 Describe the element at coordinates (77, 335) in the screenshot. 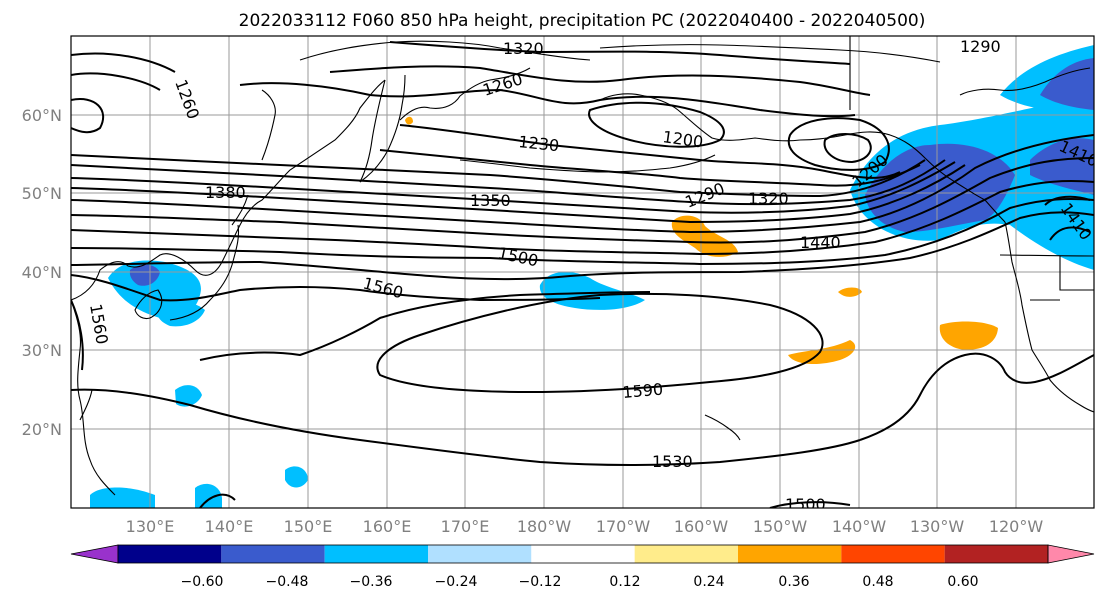

I see `contour-1560-west` at that location.